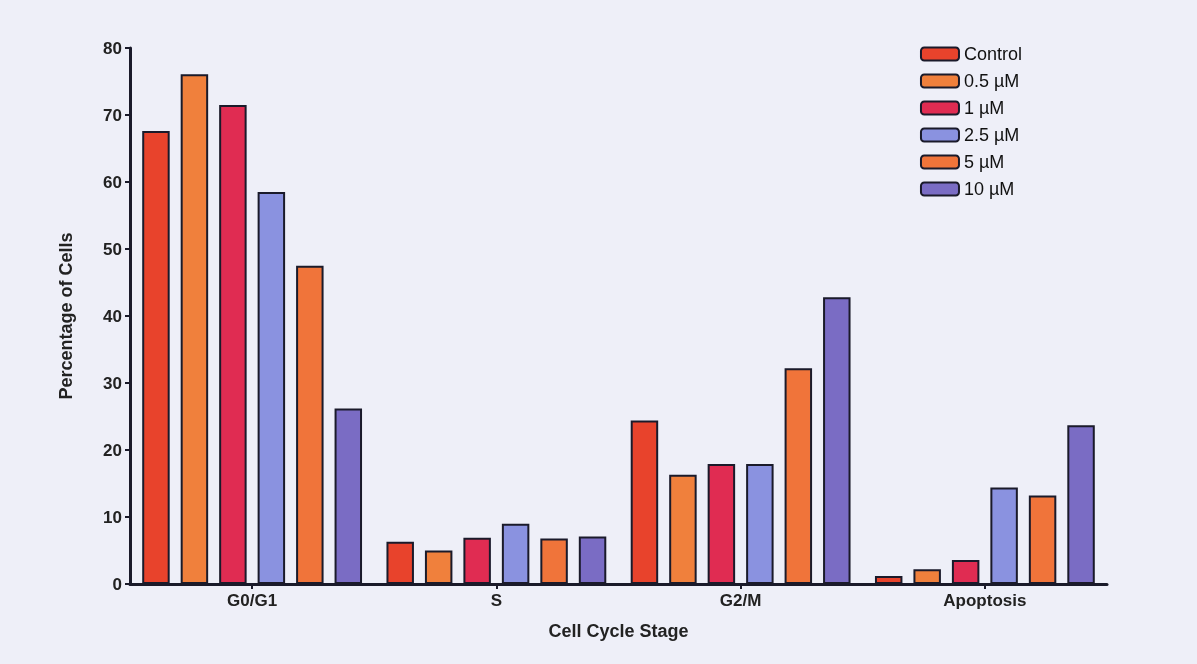  I want to click on y-tick-label: 30, so click(112, 383).